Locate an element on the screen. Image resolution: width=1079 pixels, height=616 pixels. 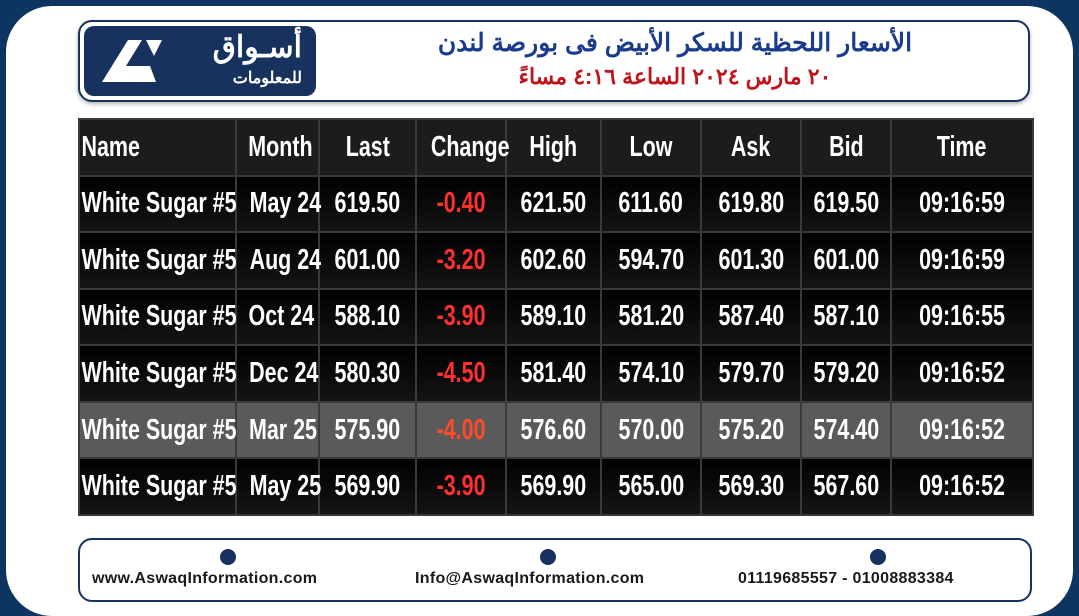
table-cell: Aug 24 is located at coordinates (278, 260).